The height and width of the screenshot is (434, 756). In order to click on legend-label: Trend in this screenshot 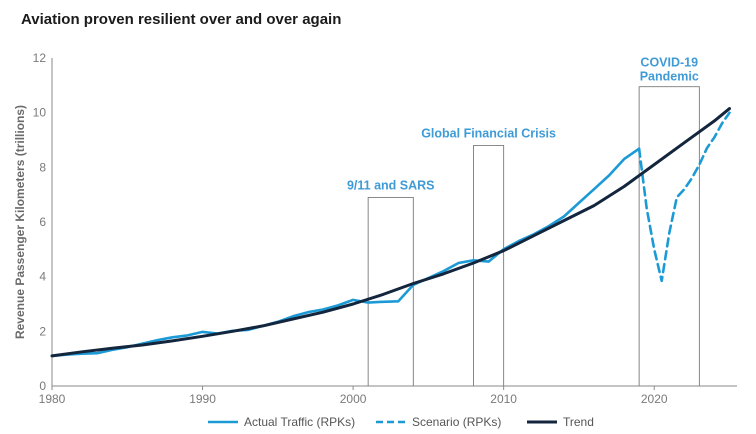, I will do `click(578, 422)`.